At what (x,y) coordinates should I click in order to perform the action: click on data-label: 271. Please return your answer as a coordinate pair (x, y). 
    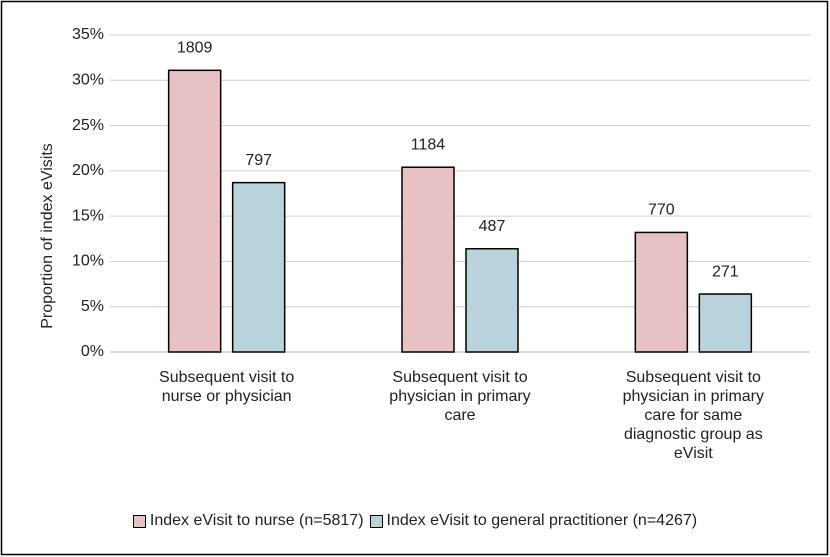
    Looking at the image, I should click on (725, 271).